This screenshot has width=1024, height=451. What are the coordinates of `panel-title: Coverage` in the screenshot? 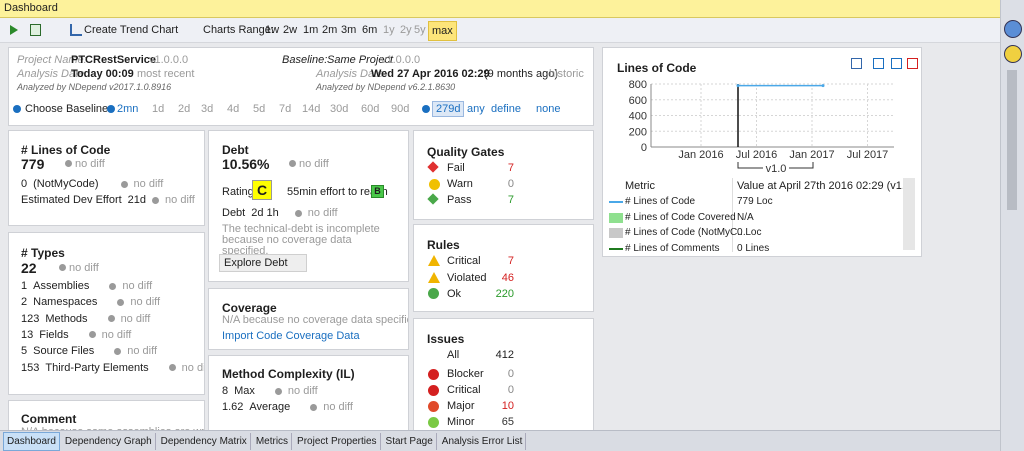 It's located at (249, 308).